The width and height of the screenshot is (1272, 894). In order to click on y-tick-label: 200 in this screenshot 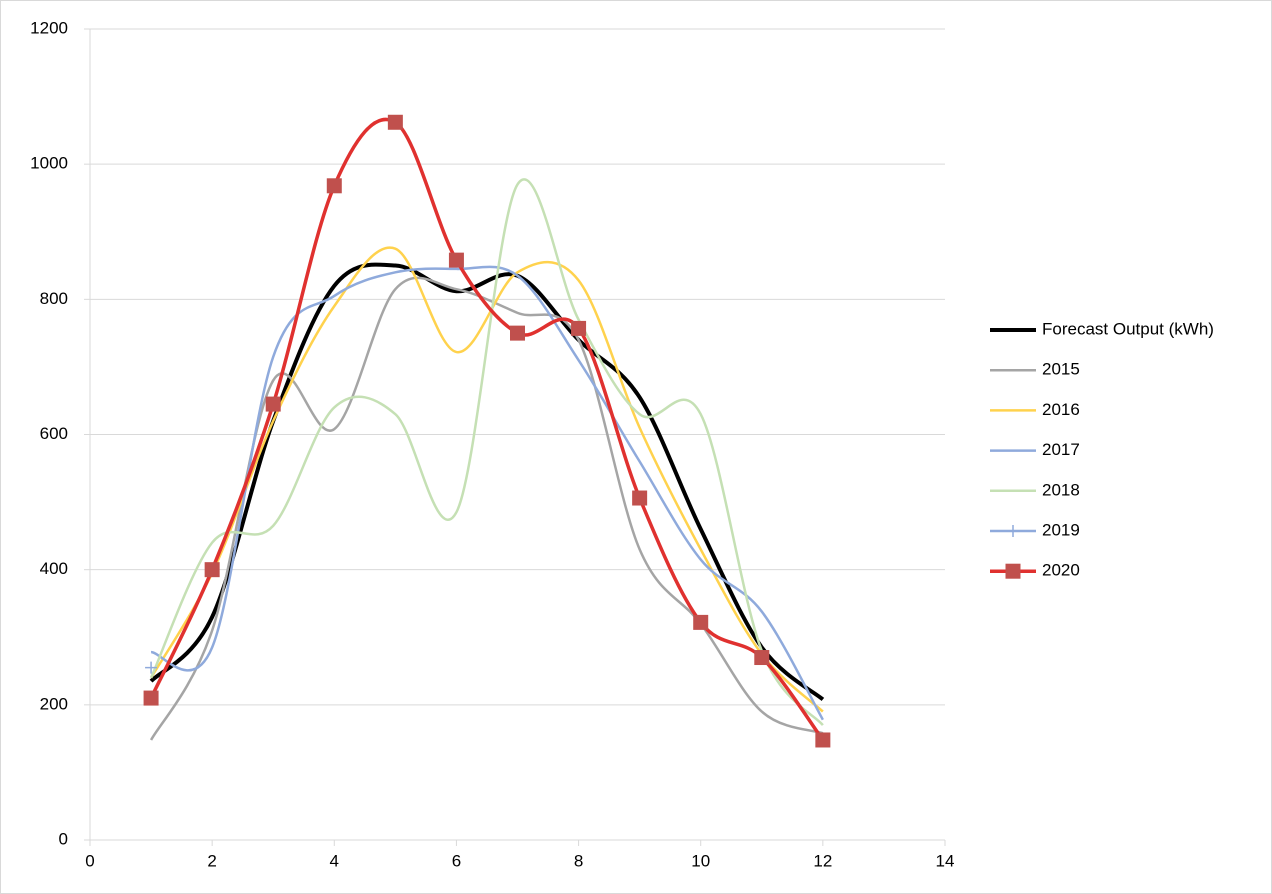, I will do `click(54, 703)`.